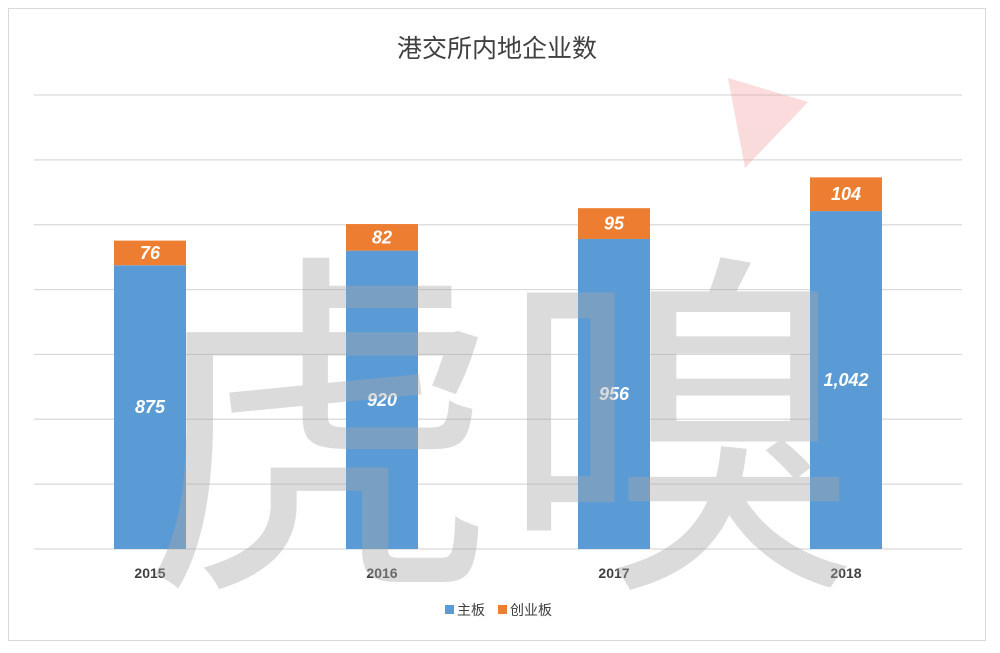  What do you see at coordinates (613, 573) in the screenshot?
I see `x-tick-label-2017: 2017` at bounding box center [613, 573].